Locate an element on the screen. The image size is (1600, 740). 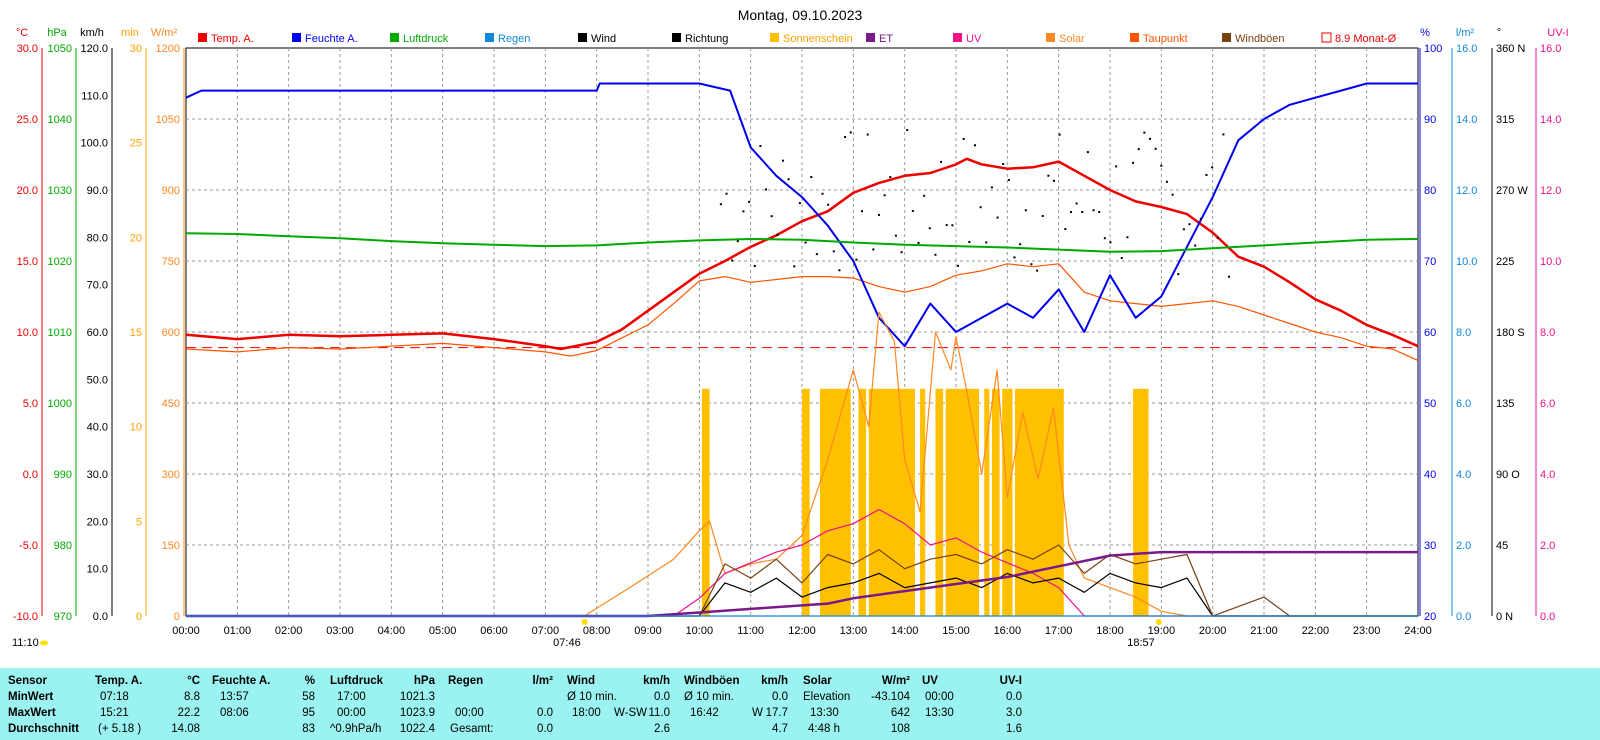
sunshine-duration: 4:48 h is located at coordinates (824, 729).